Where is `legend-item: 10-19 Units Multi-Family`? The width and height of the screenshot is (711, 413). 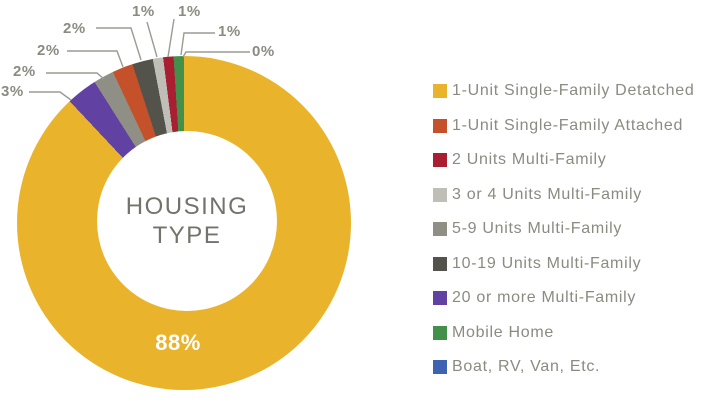
legend-item: 10-19 Units Multi-Family is located at coordinates (563, 264).